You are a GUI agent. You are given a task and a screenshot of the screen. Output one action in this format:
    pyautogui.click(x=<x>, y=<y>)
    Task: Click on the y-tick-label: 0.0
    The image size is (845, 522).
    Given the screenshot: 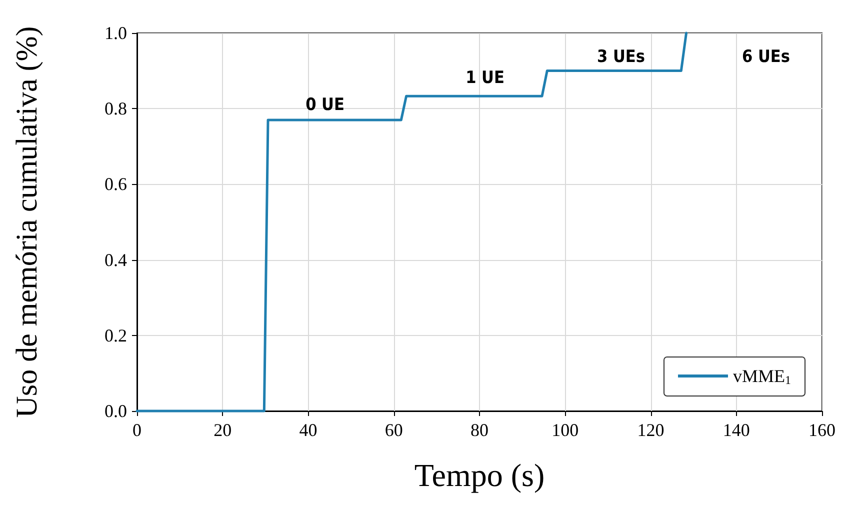 What is the action you would take?
    pyautogui.click(x=115, y=411)
    